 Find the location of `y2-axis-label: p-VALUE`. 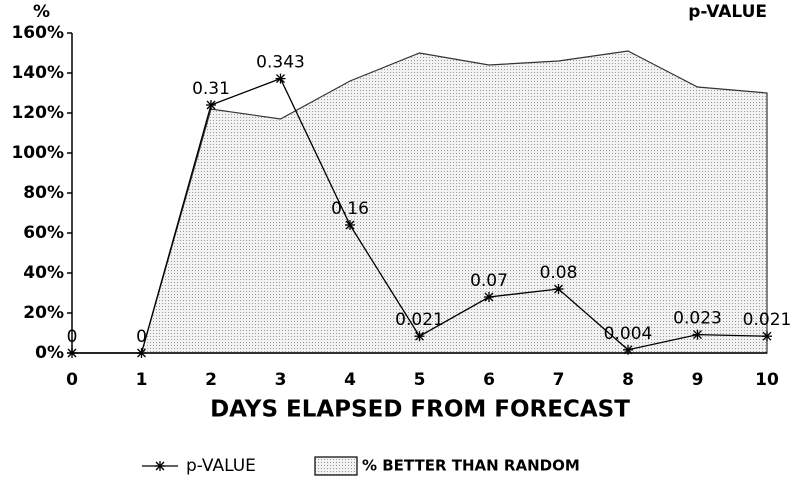

y2-axis-label: p-VALUE is located at coordinates (727, 12).